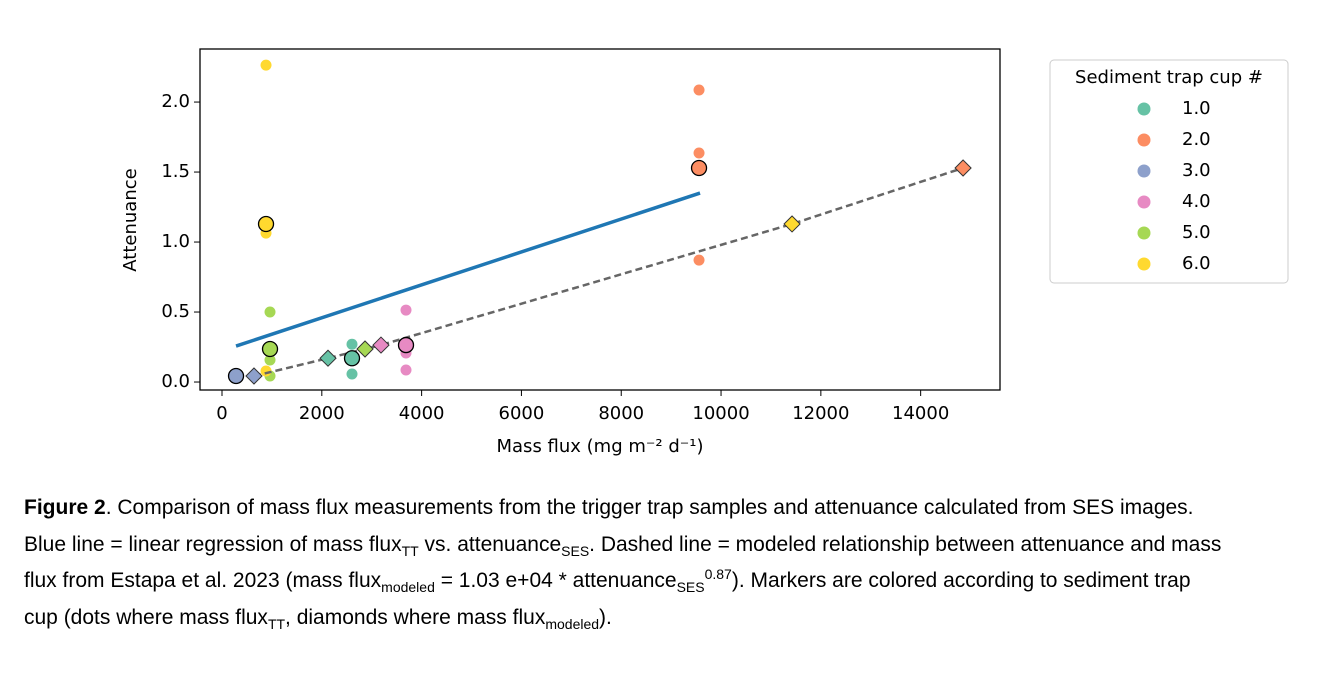 The height and width of the screenshot is (679, 1317). I want to click on legend-label: 6.0, so click(1196, 263).